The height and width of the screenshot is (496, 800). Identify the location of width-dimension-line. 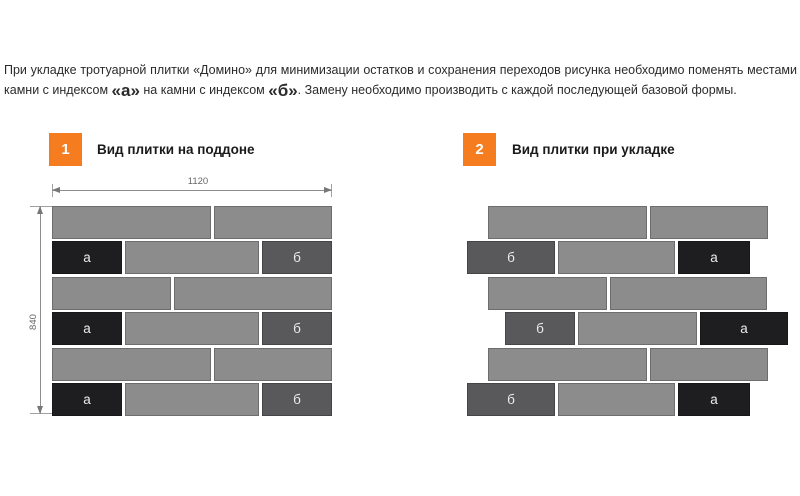
(192, 190).